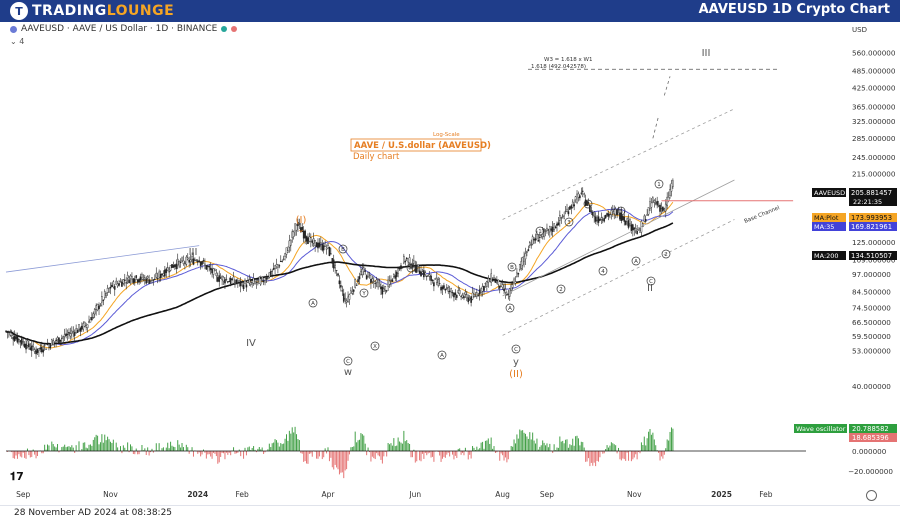 The height and width of the screenshot is (523, 900). I want to click on oscillator-tick-label: −20.000000, so click(870, 471).